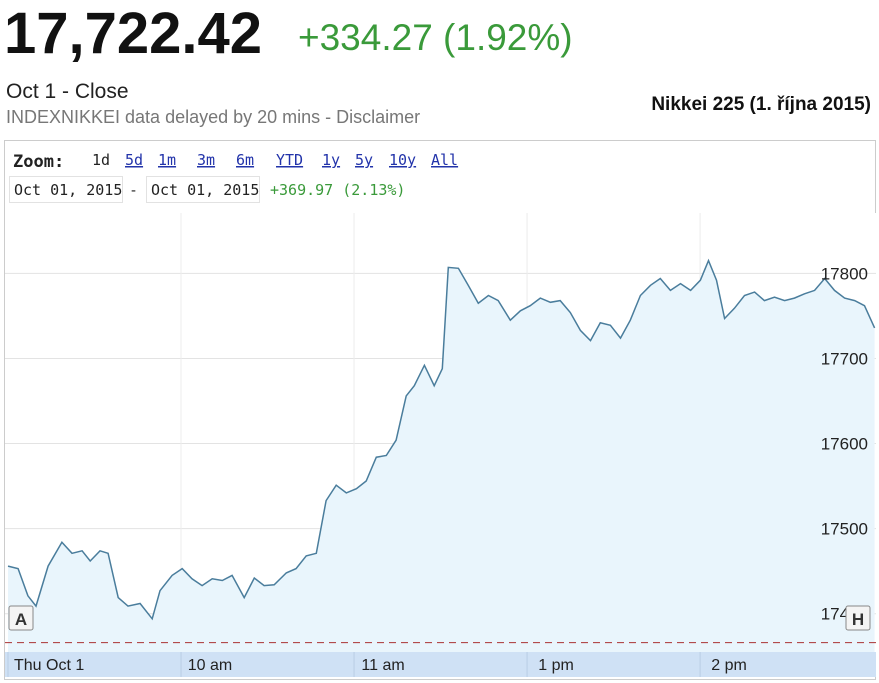  Describe the element at coordinates (844, 444) in the screenshot. I see `y-tick-label: 17600` at that location.